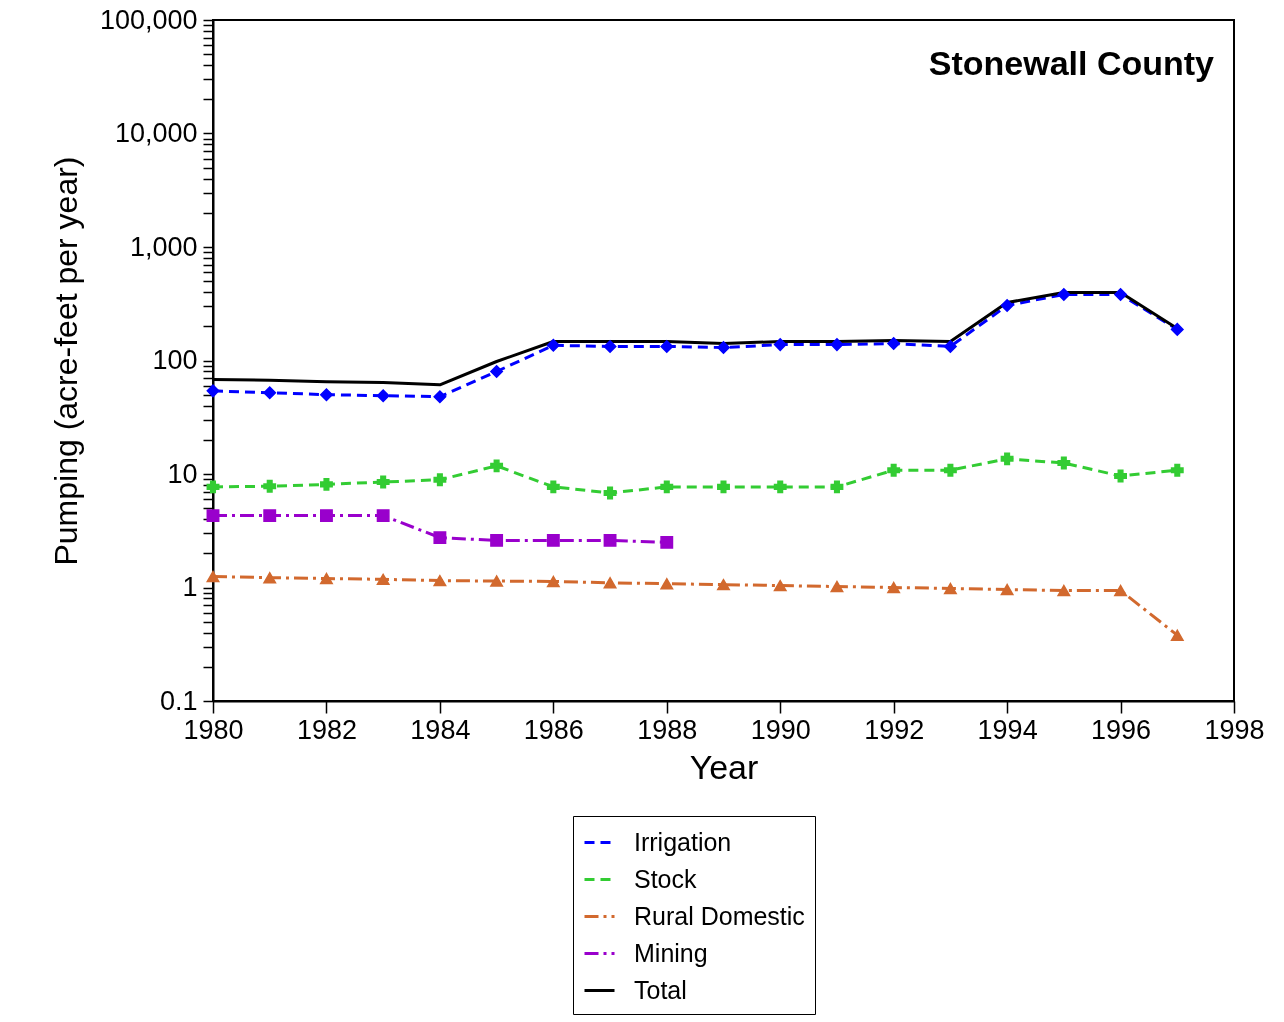 This screenshot has height=1022, width=1284. Describe the element at coordinates (440, 729) in the screenshot. I see `x-tick-label: 1984` at that location.